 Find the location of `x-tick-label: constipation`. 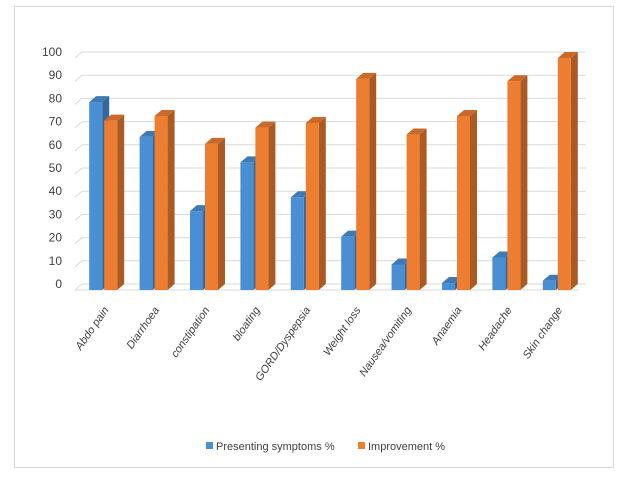

x-tick-label: constipation is located at coordinates (191, 332).